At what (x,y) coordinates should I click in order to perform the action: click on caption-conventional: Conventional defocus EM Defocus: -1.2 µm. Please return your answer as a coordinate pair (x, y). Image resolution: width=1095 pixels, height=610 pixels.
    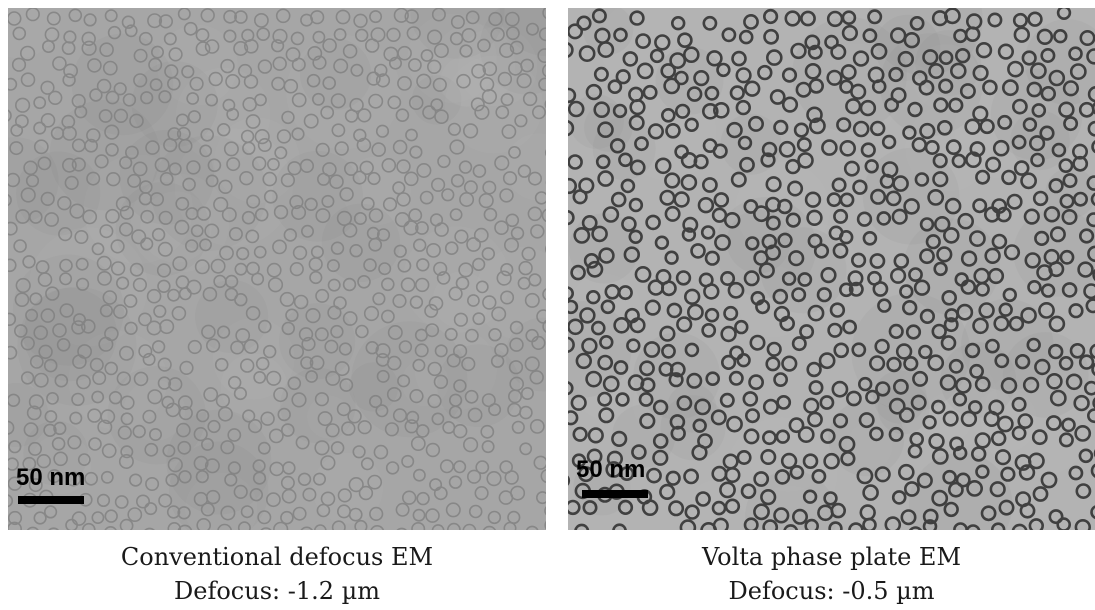
    Looking at the image, I should click on (277, 574).